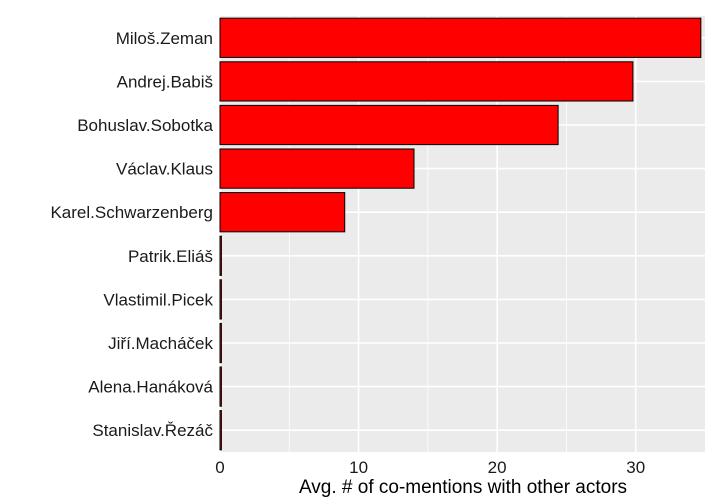 This screenshot has width=720, height=504. What do you see at coordinates (165, 81) in the screenshot?
I see `y-tick-label: Andrej.Babiš` at bounding box center [165, 81].